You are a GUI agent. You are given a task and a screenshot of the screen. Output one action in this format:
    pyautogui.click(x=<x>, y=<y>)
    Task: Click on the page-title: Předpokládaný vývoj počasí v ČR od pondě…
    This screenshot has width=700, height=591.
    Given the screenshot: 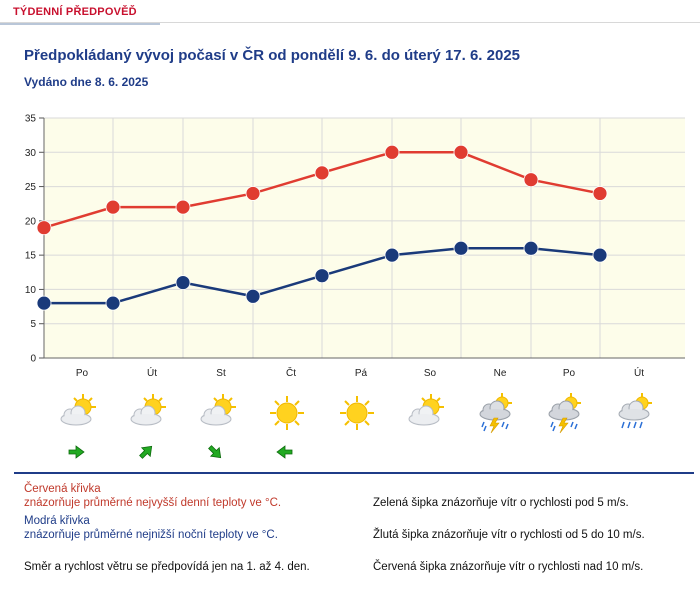 What is the action you would take?
    pyautogui.click(x=272, y=55)
    